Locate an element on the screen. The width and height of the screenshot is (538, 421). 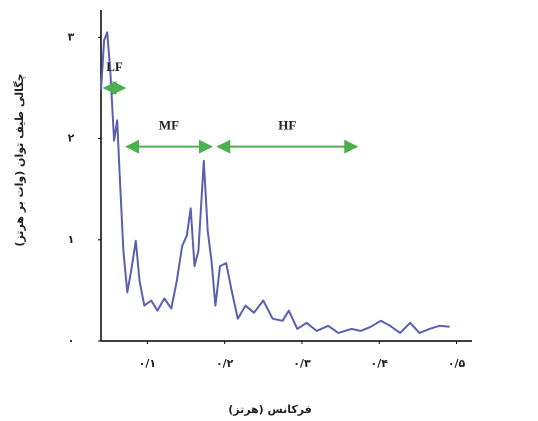
x-tick-label: ۰/۱ is located at coordinates (147, 363).